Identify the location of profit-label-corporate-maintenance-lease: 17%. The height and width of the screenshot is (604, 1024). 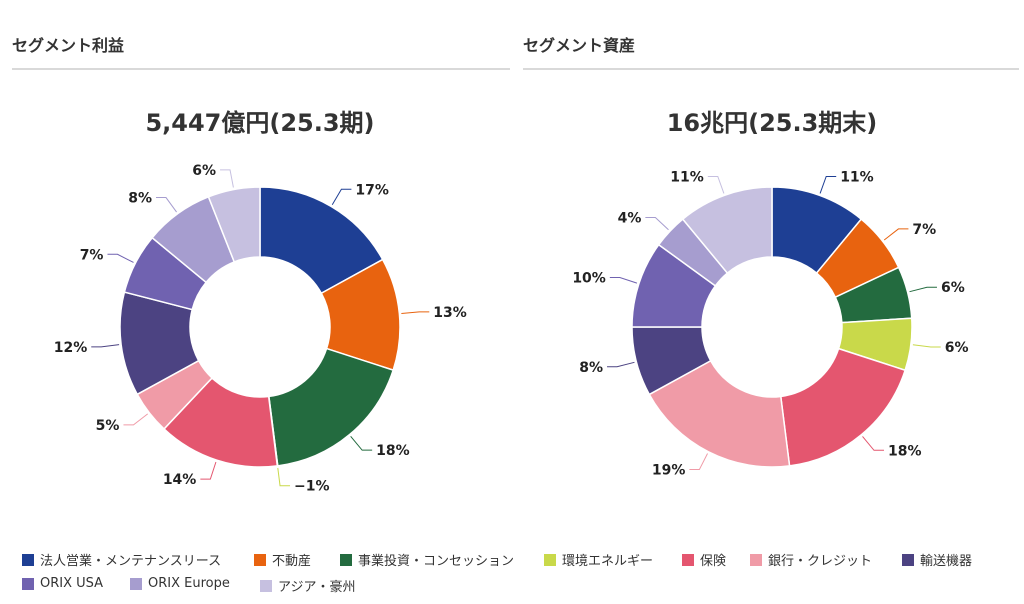
(372, 190).